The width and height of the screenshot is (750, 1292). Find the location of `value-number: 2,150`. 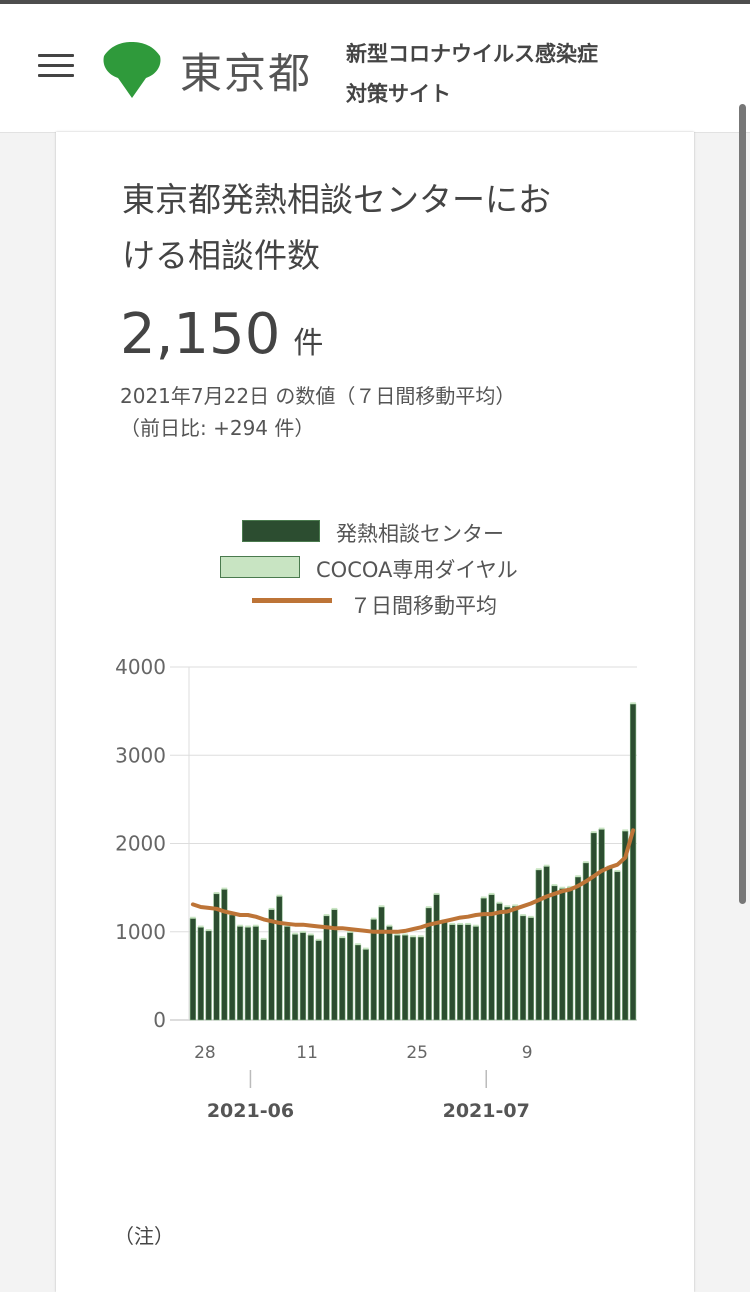

value-number: 2,150 is located at coordinates (200, 334).